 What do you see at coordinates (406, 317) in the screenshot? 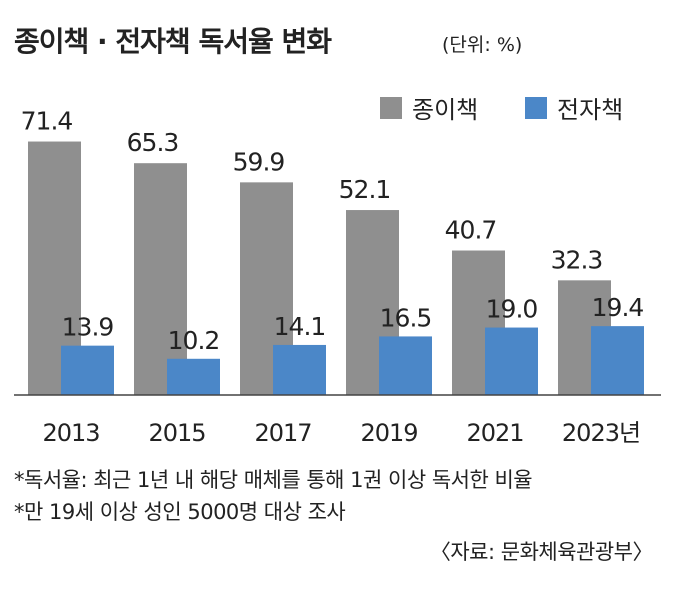
I see `label-ebook-3: 16.5` at bounding box center [406, 317].